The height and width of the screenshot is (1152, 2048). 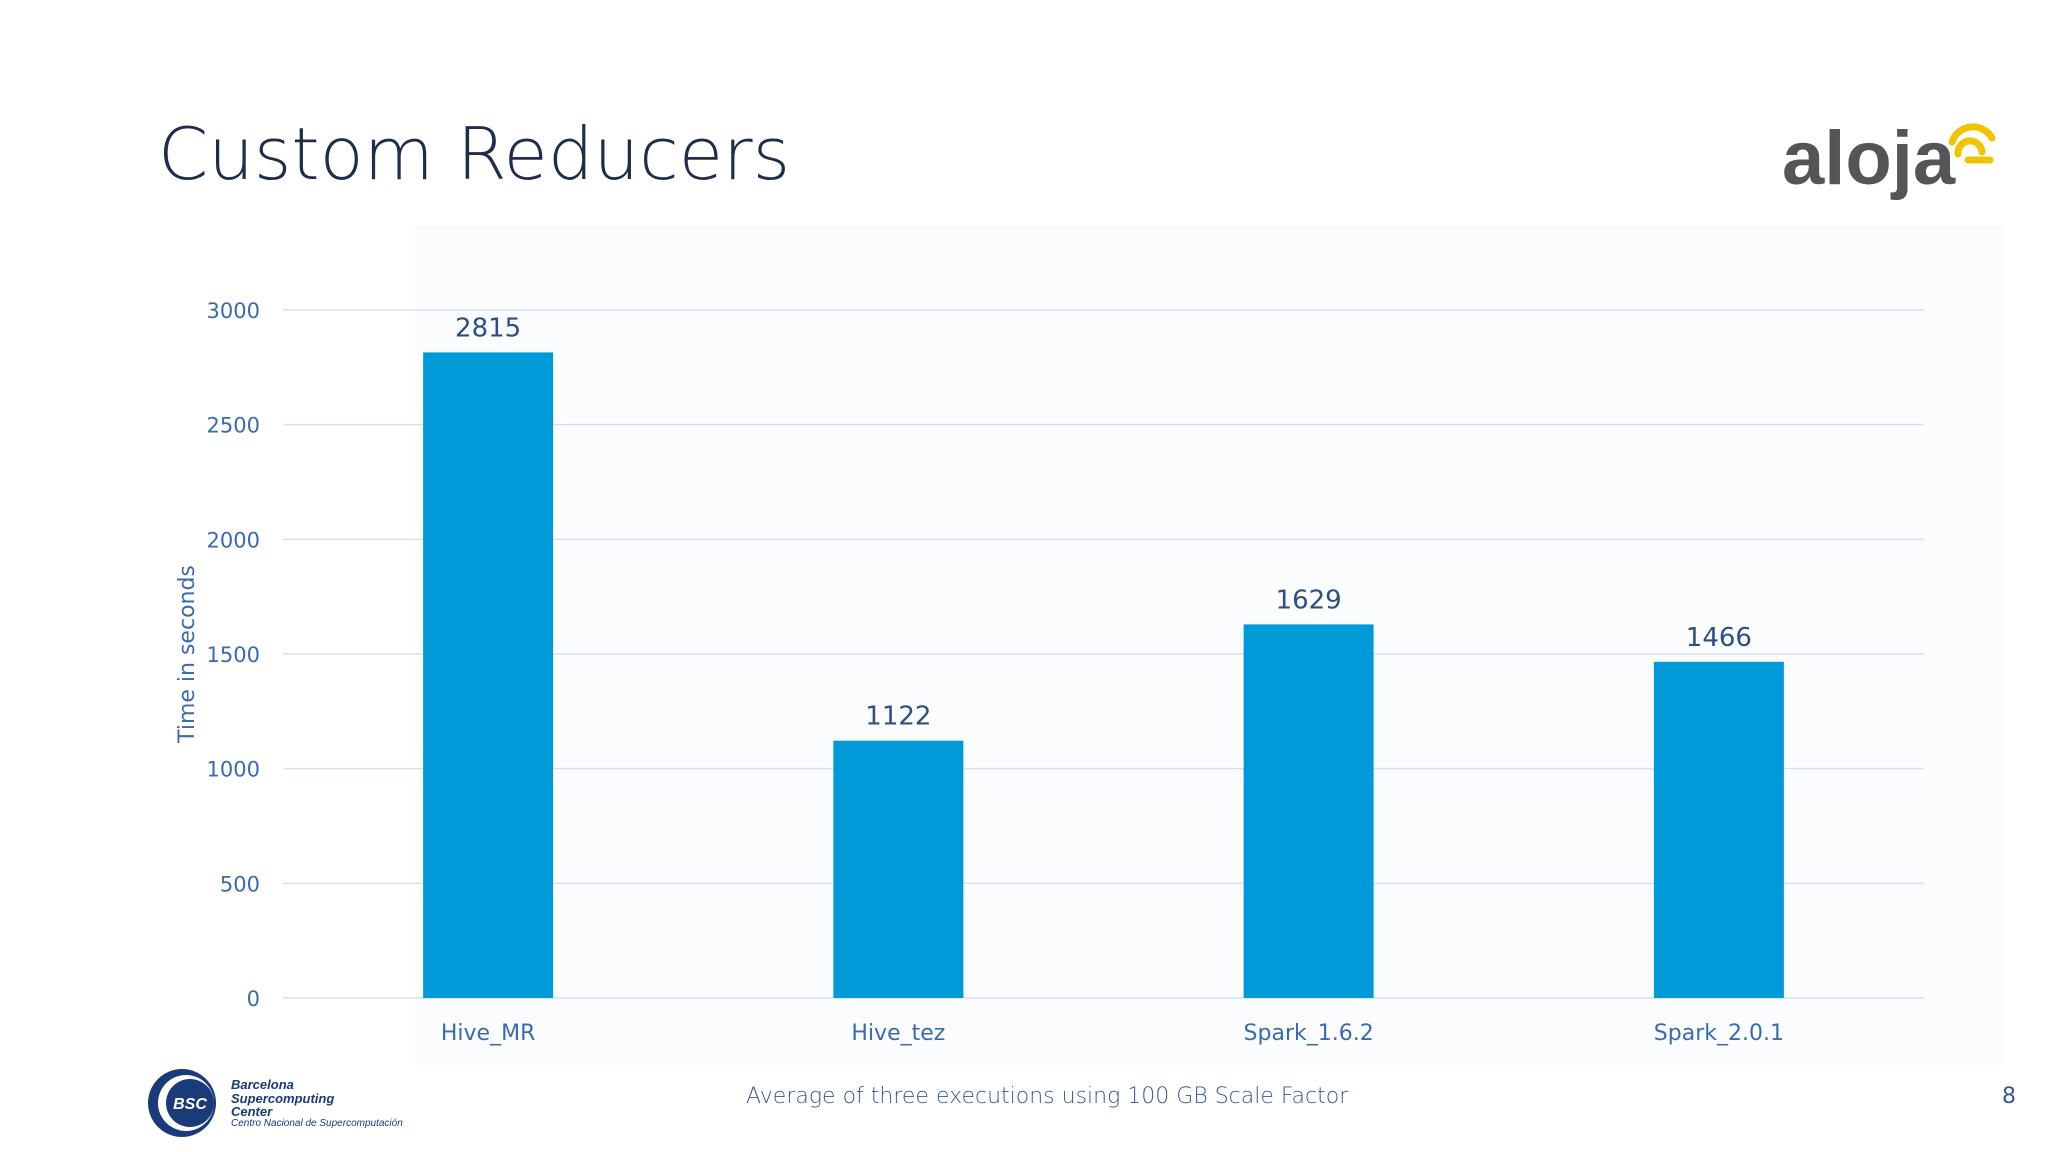 What do you see at coordinates (233, 540) in the screenshot?
I see `y-tick-label: 2000` at bounding box center [233, 540].